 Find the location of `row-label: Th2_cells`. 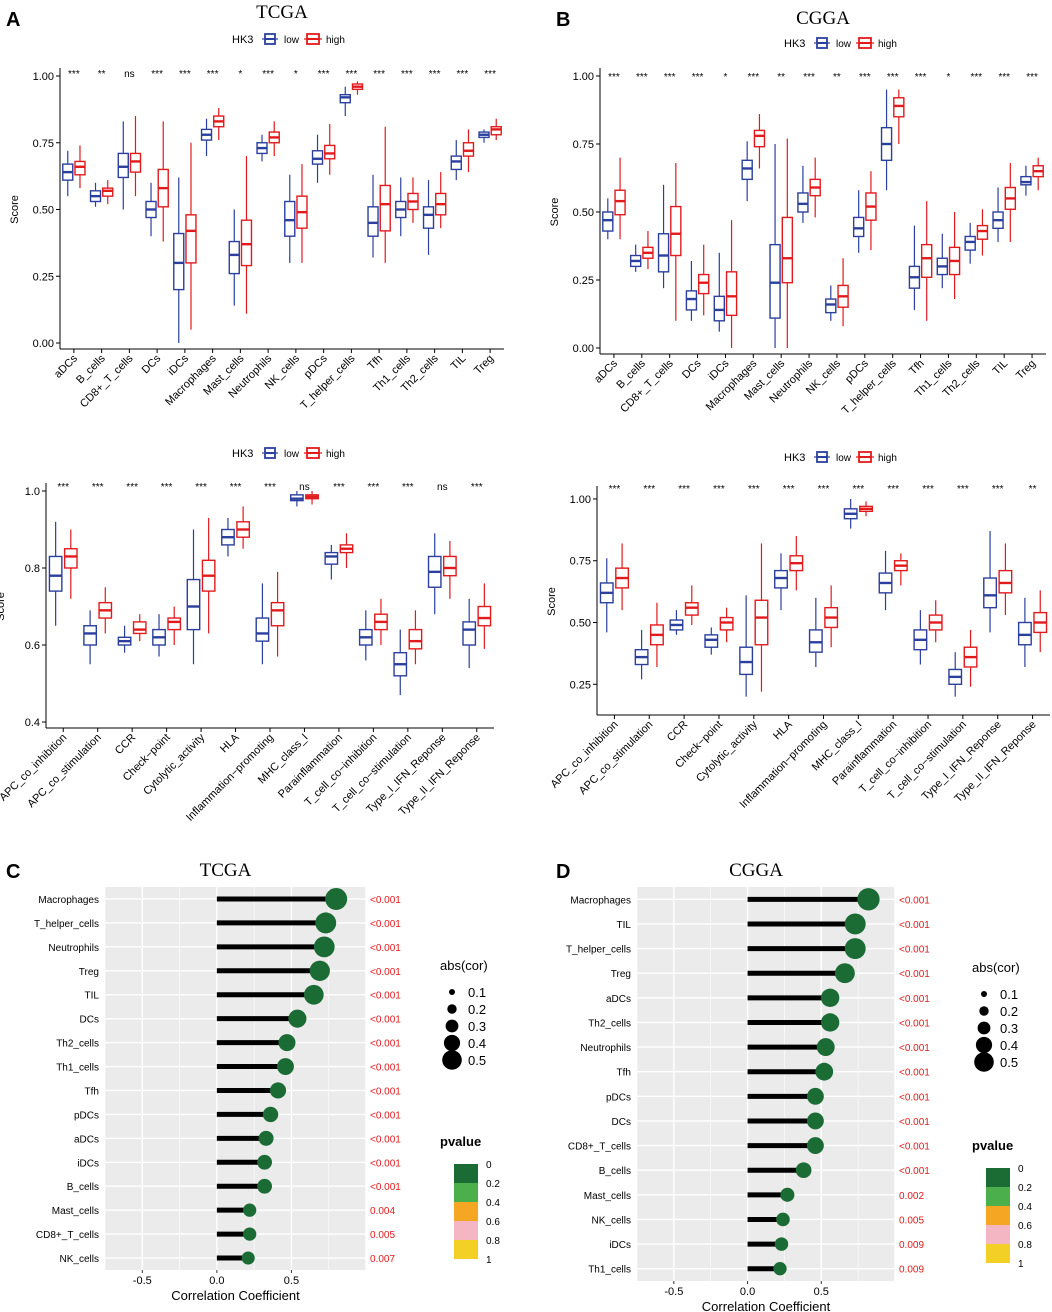

row-label: Th2_cells is located at coordinates (77, 1044).